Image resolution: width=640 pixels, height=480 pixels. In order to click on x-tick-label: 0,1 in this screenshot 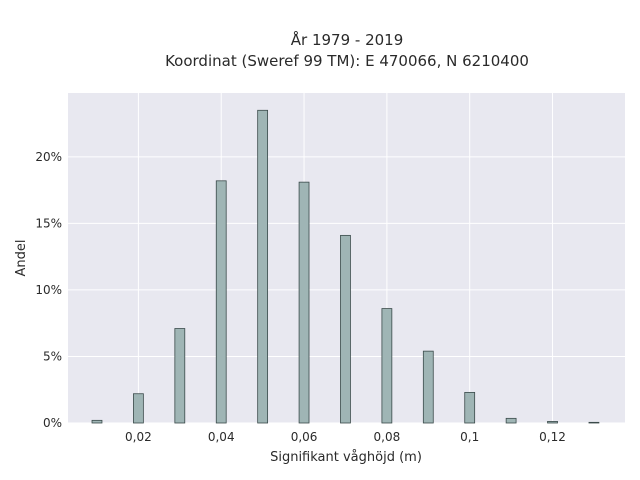, I will do `click(469, 437)`.